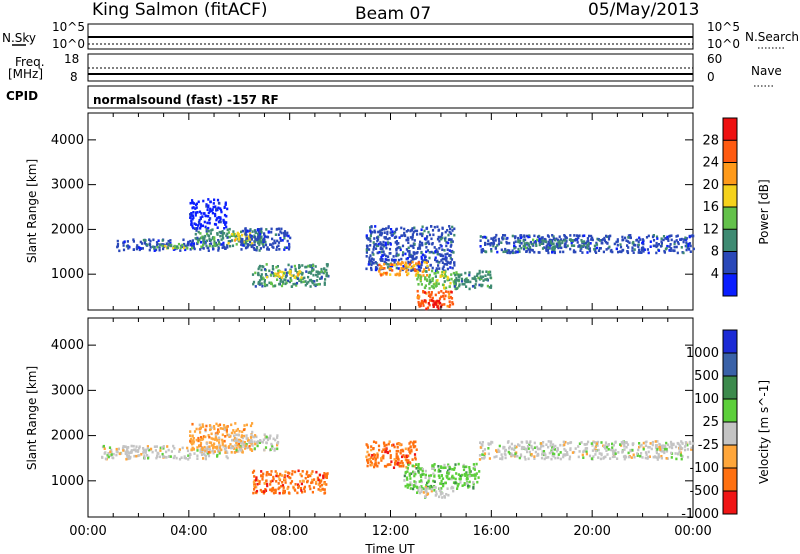 The width and height of the screenshot is (800, 554). I want to click on y-tick-label: 1000, so click(67, 274).